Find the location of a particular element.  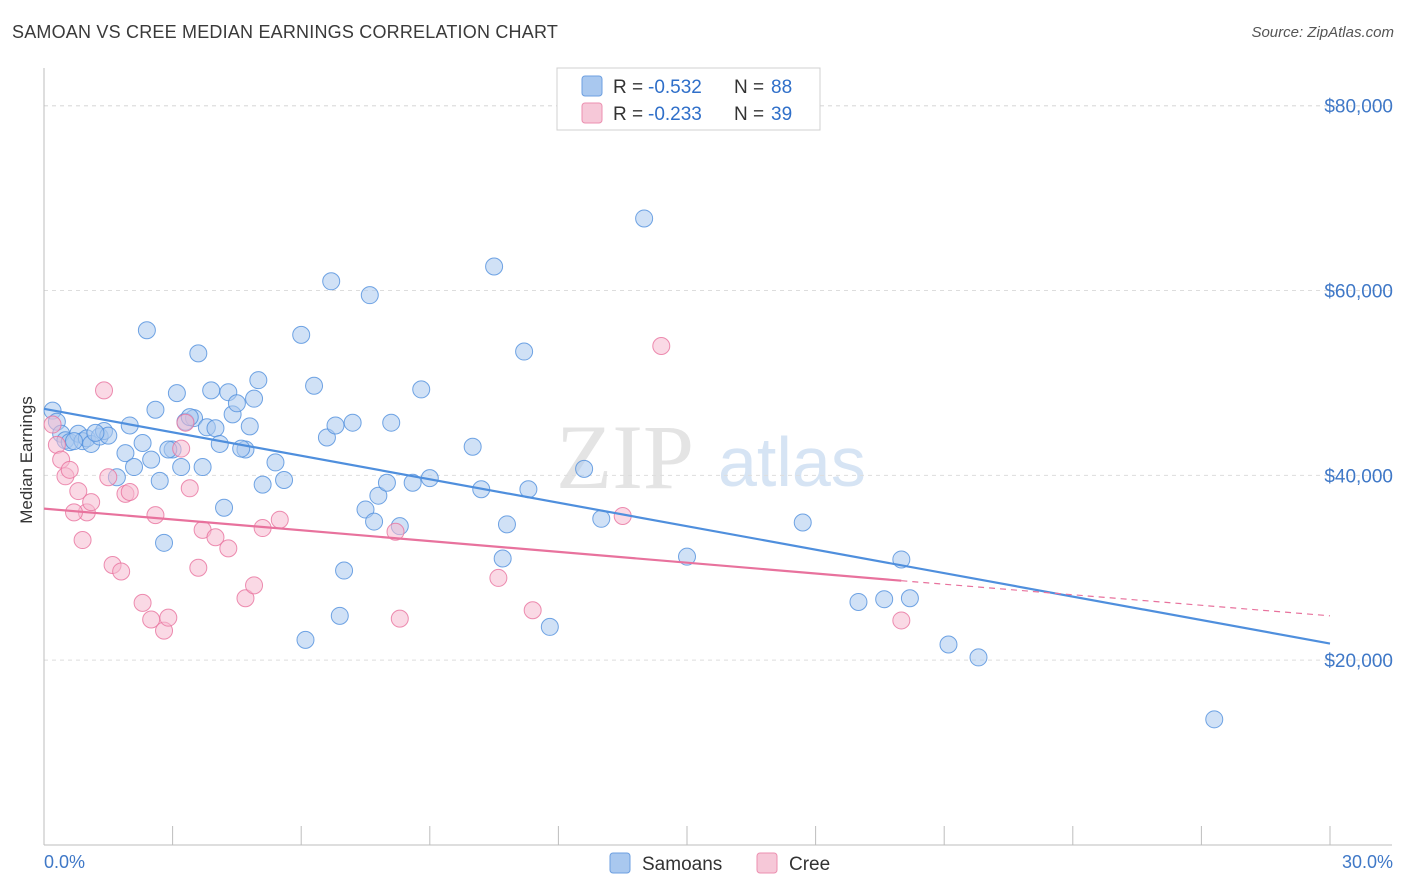

y-tick-labels: $20,000 $40,000 $60,000 $80,000 is located at coordinates (1358, 384).